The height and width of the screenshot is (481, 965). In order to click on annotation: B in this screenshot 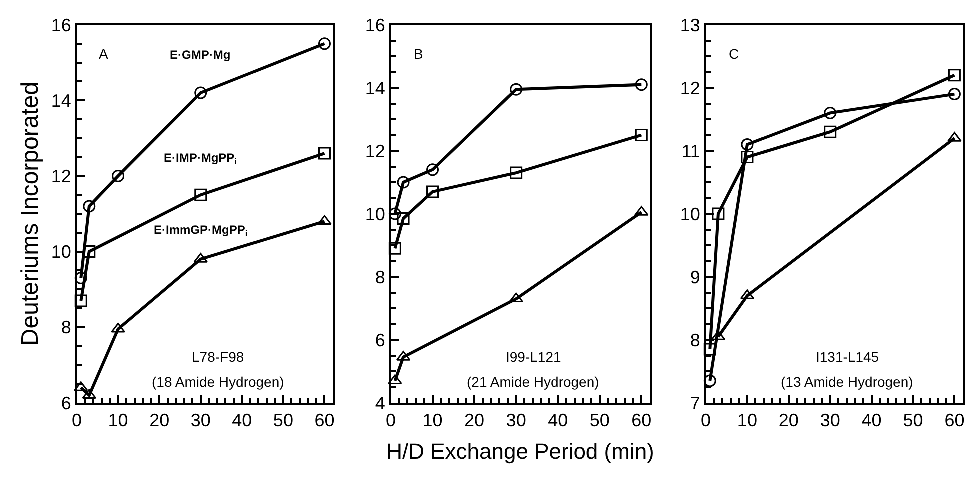, I will do `click(419, 54)`.